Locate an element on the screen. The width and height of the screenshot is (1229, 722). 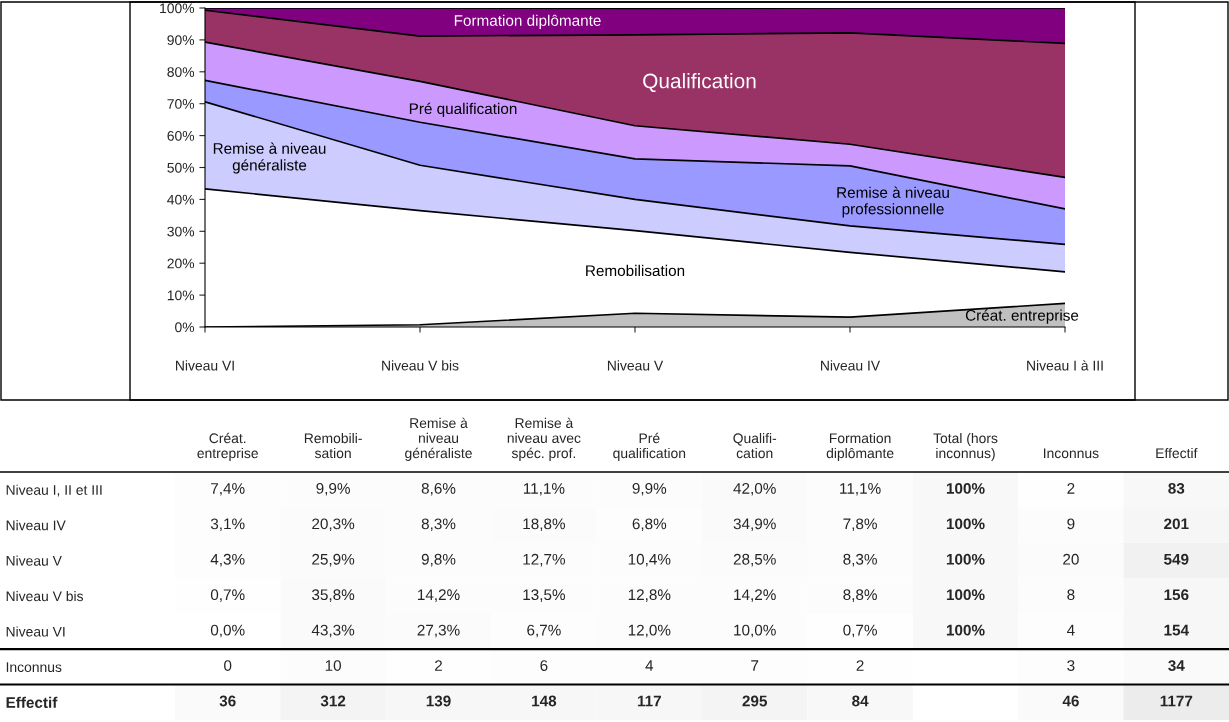
y-tick-label: 30% is located at coordinates (181, 231).